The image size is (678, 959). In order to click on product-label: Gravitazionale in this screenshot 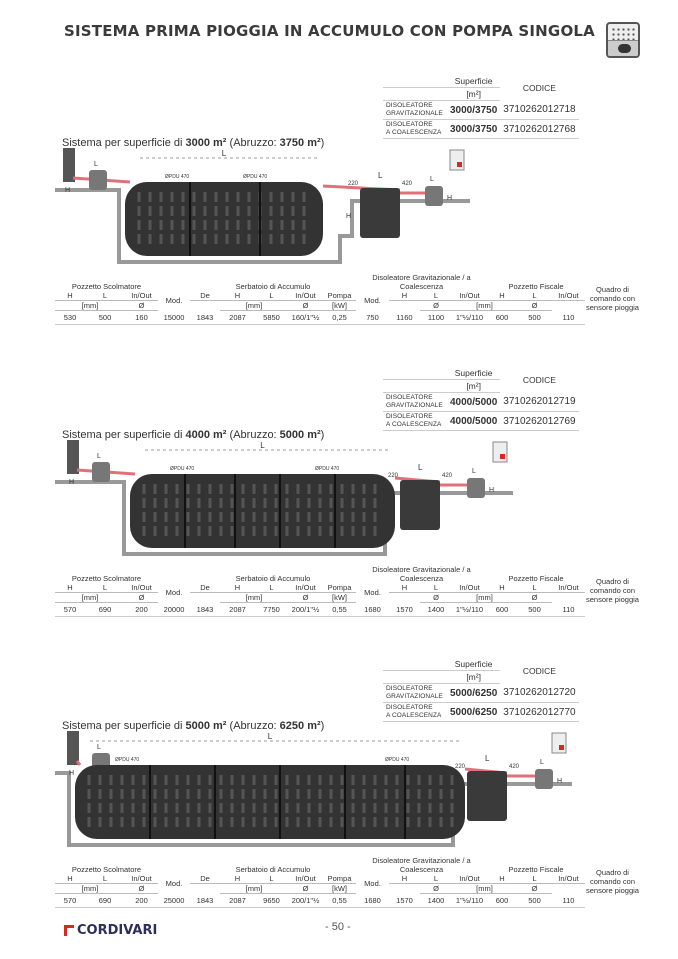, I will do `click(414, 405)`.